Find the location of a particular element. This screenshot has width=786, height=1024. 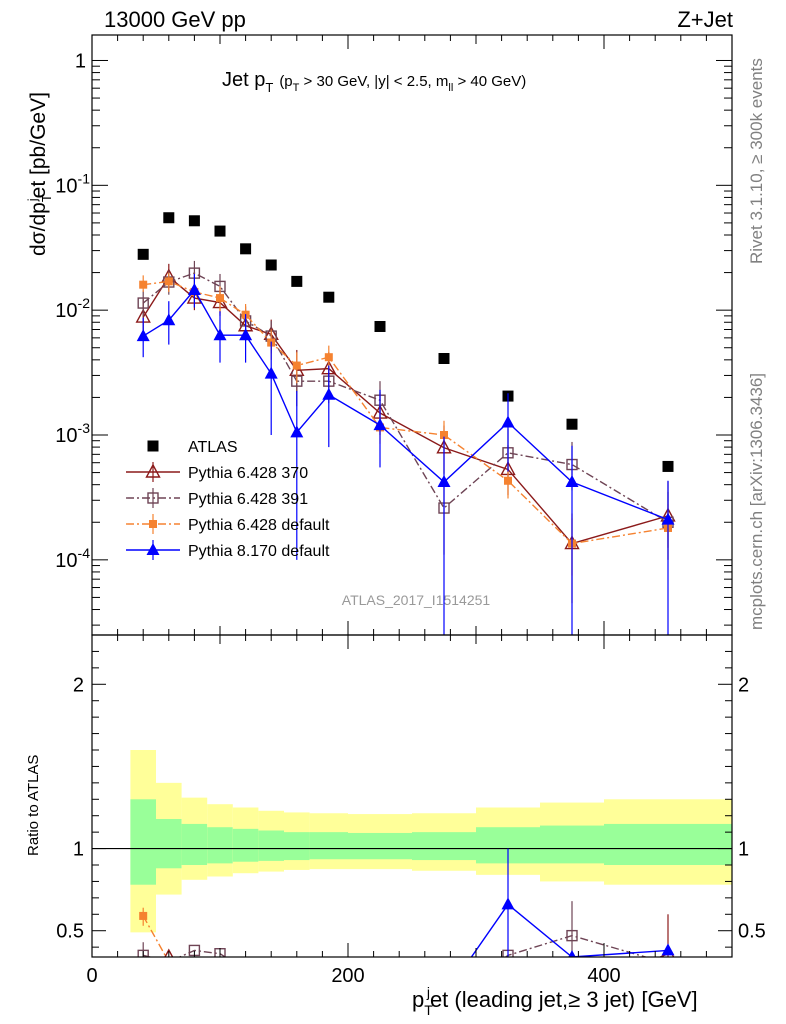

y-tick-label: 10-1 is located at coordinates (72, 183).